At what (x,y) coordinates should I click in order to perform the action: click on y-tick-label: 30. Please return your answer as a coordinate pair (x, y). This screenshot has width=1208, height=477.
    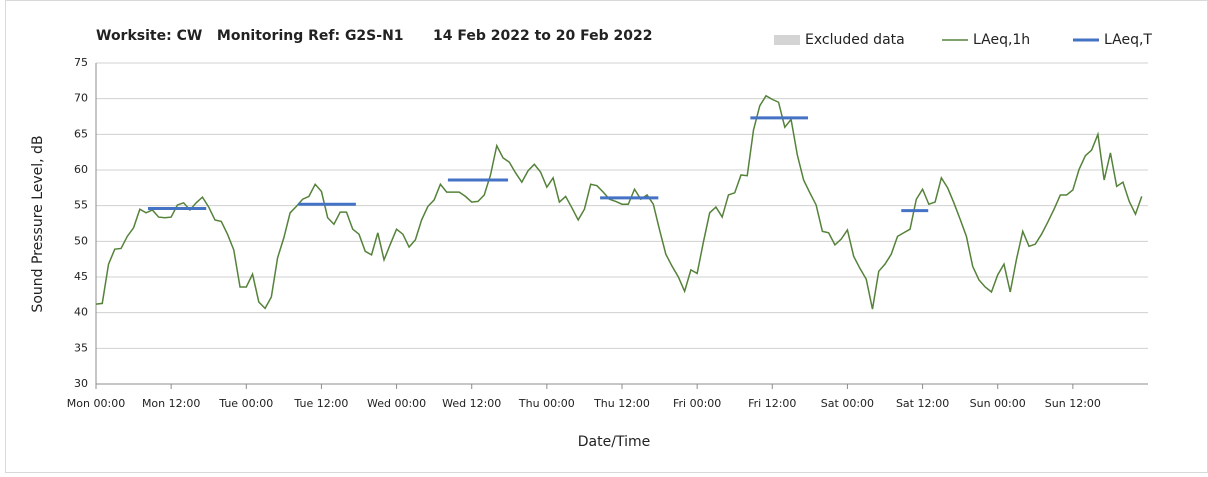
    Looking at the image, I should click on (81, 383).